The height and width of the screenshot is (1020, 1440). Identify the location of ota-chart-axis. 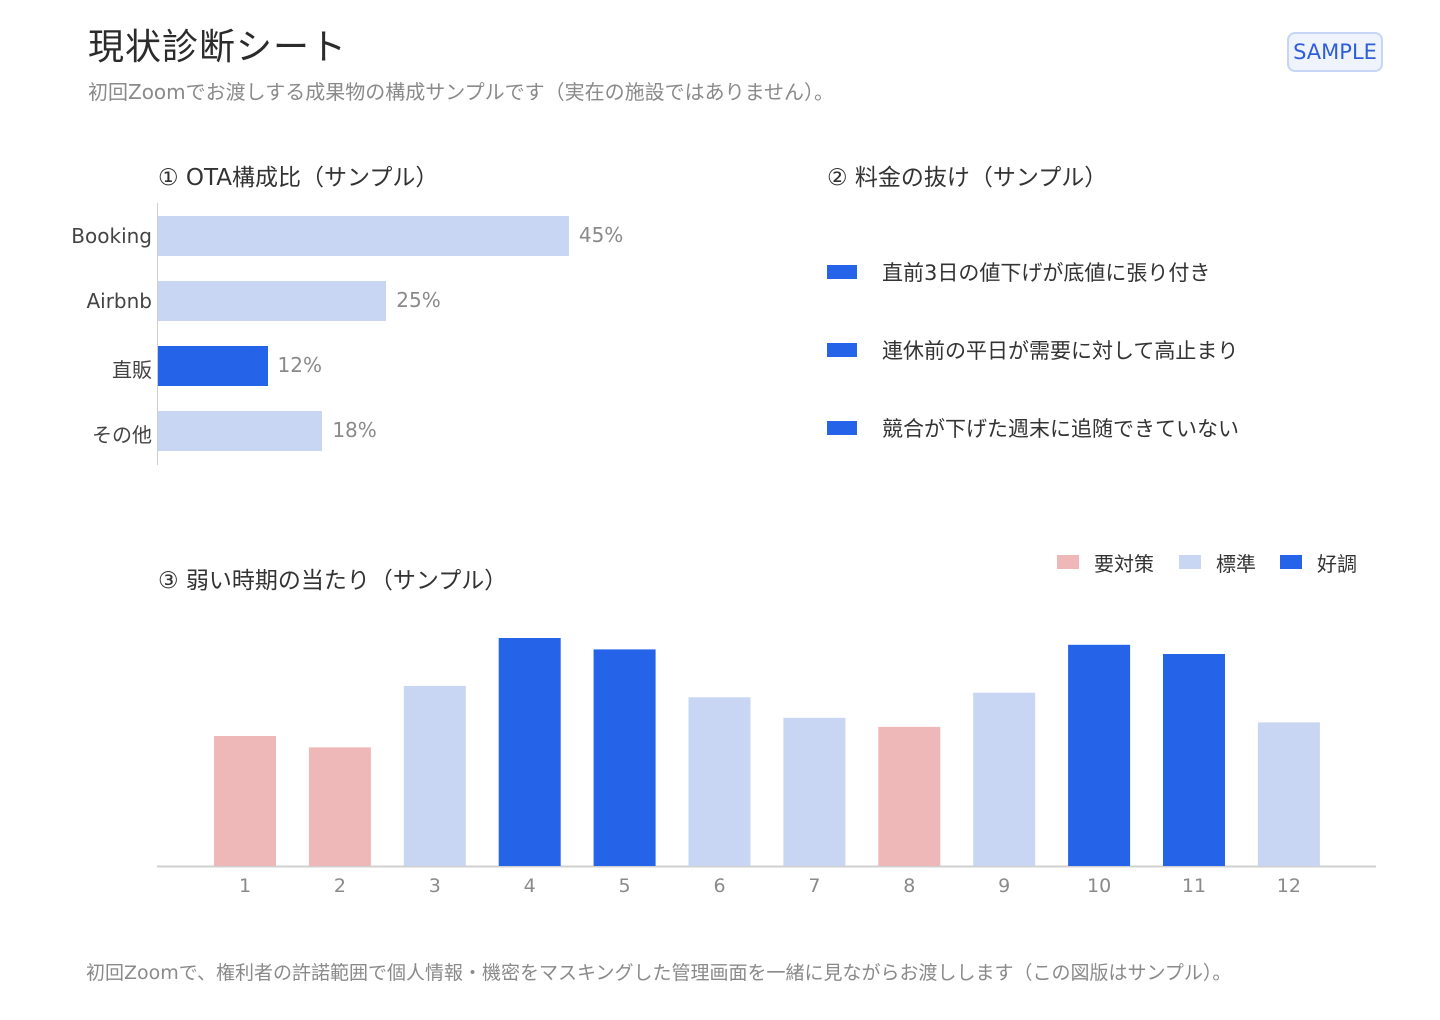
(157, 334).